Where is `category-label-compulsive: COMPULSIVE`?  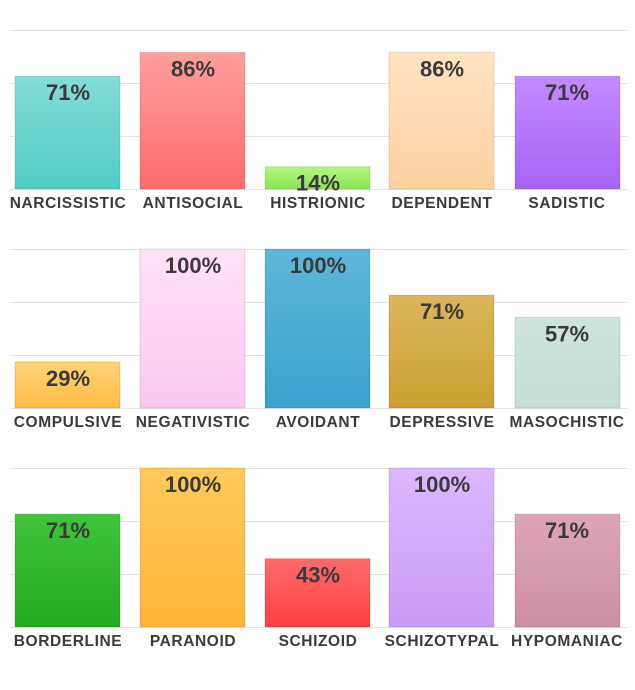 category-label-compulsive: COMPULSIVE is located at coordinates (68, 422).